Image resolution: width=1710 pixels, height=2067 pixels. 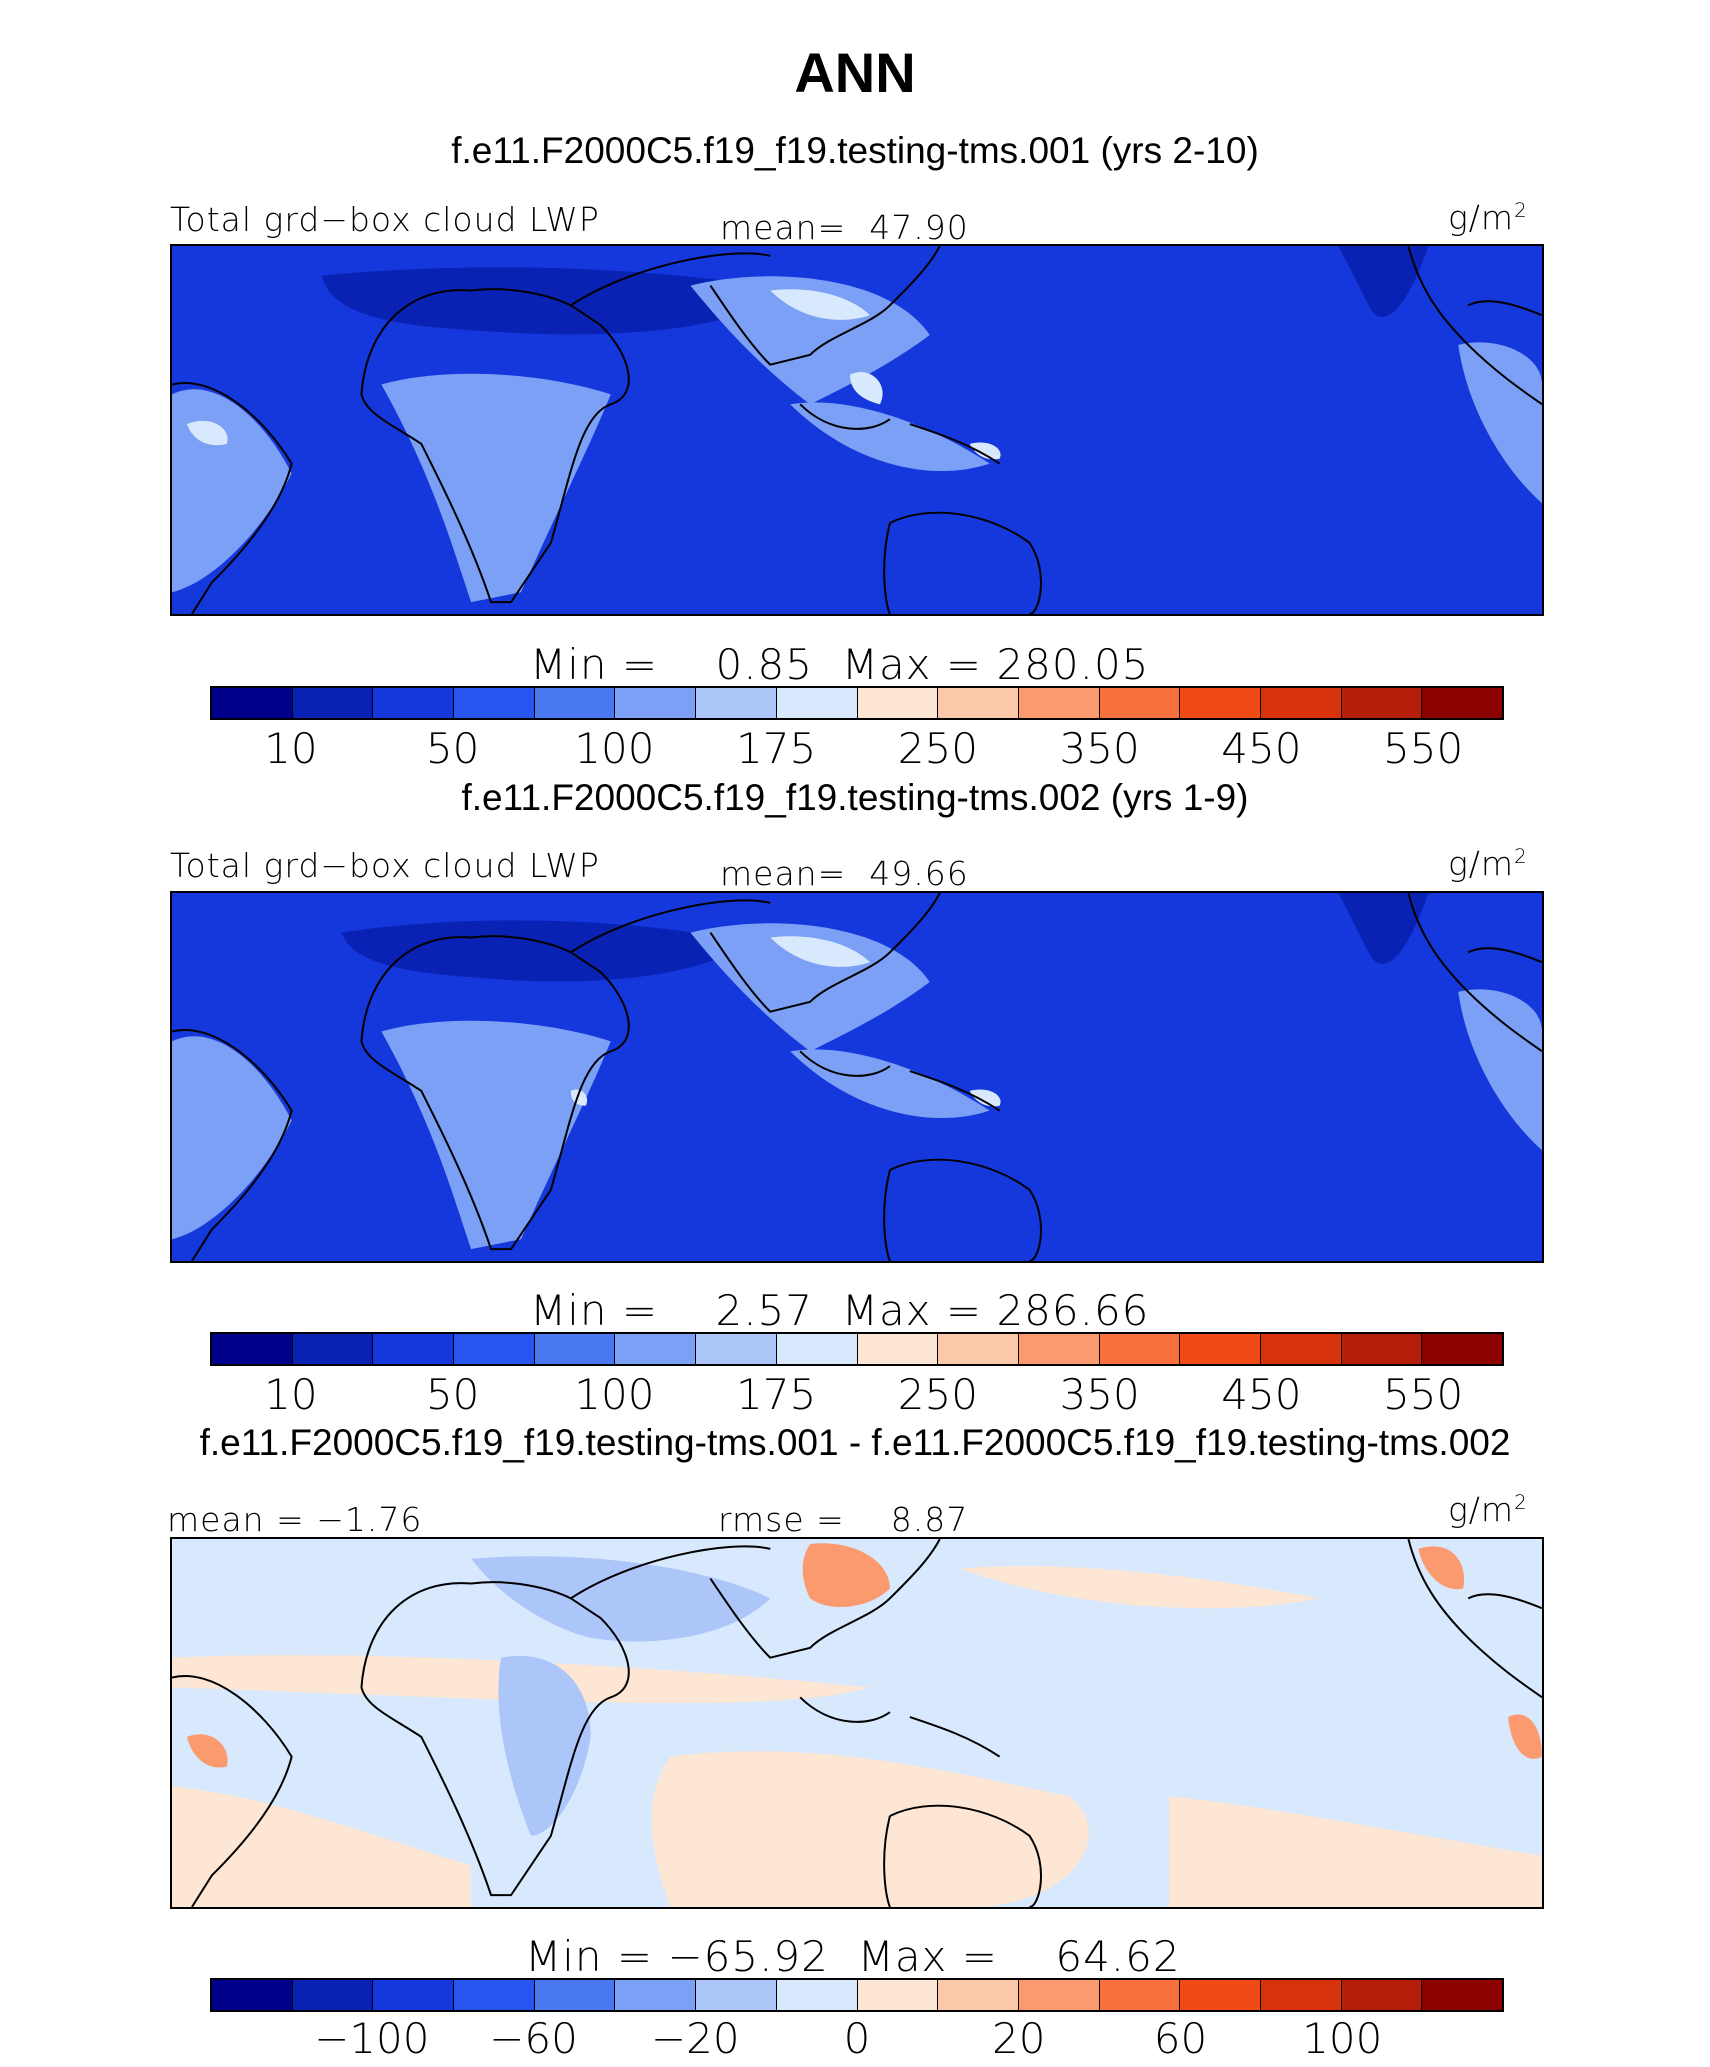 I want to click on colorbar-tick-label: 10, so click(x=291, y=1394).